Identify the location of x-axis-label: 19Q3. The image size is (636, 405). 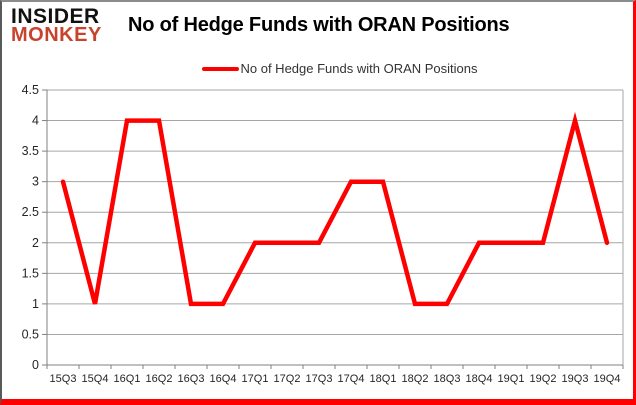
(575, 379).